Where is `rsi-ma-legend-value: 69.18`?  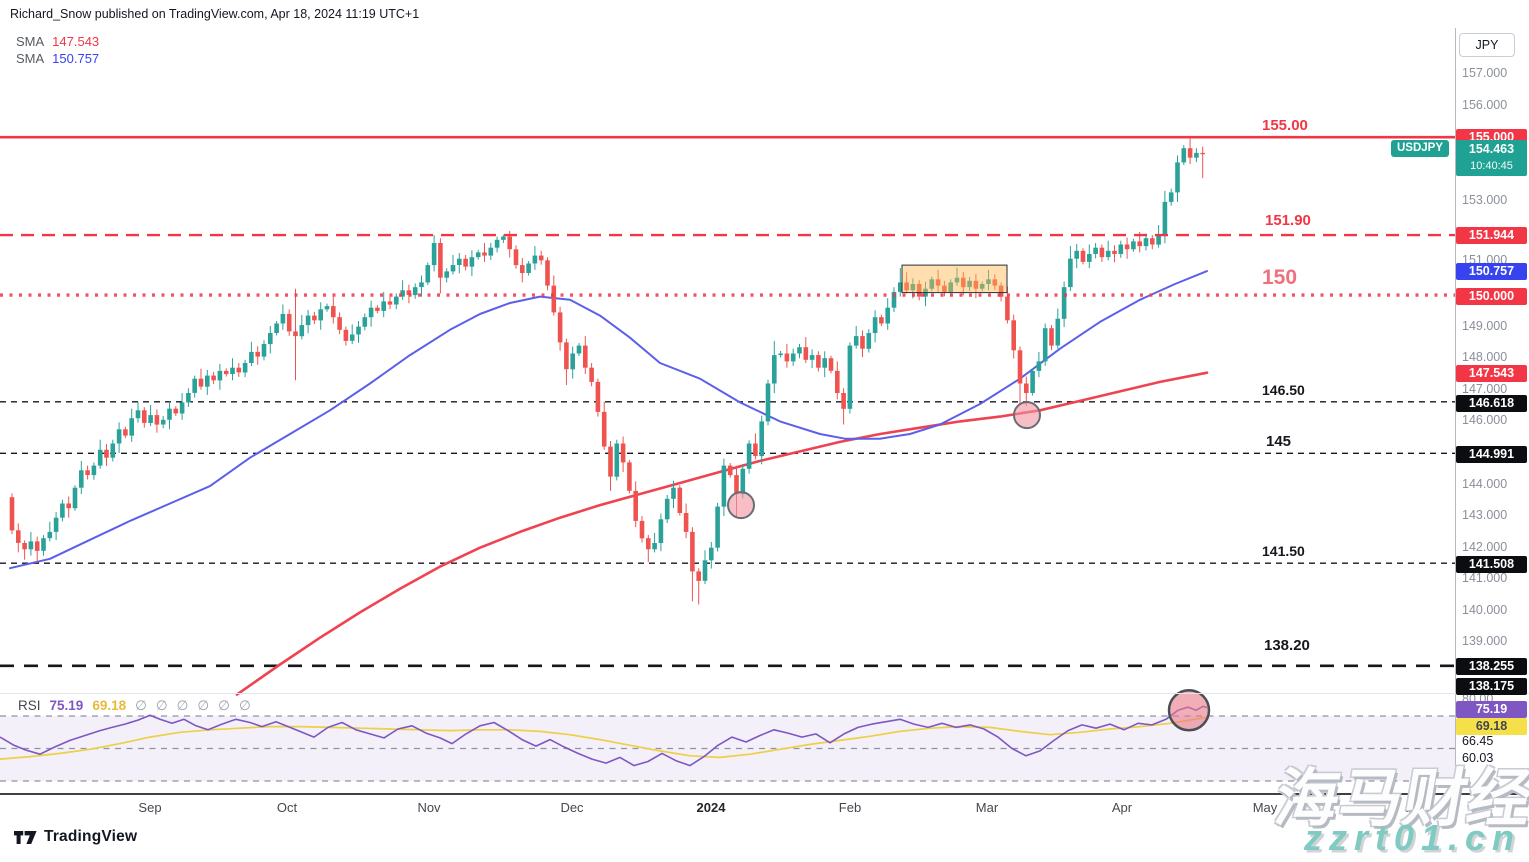 rsi-ma-legend-value: 69.18 is located at coordinates (109, 705).